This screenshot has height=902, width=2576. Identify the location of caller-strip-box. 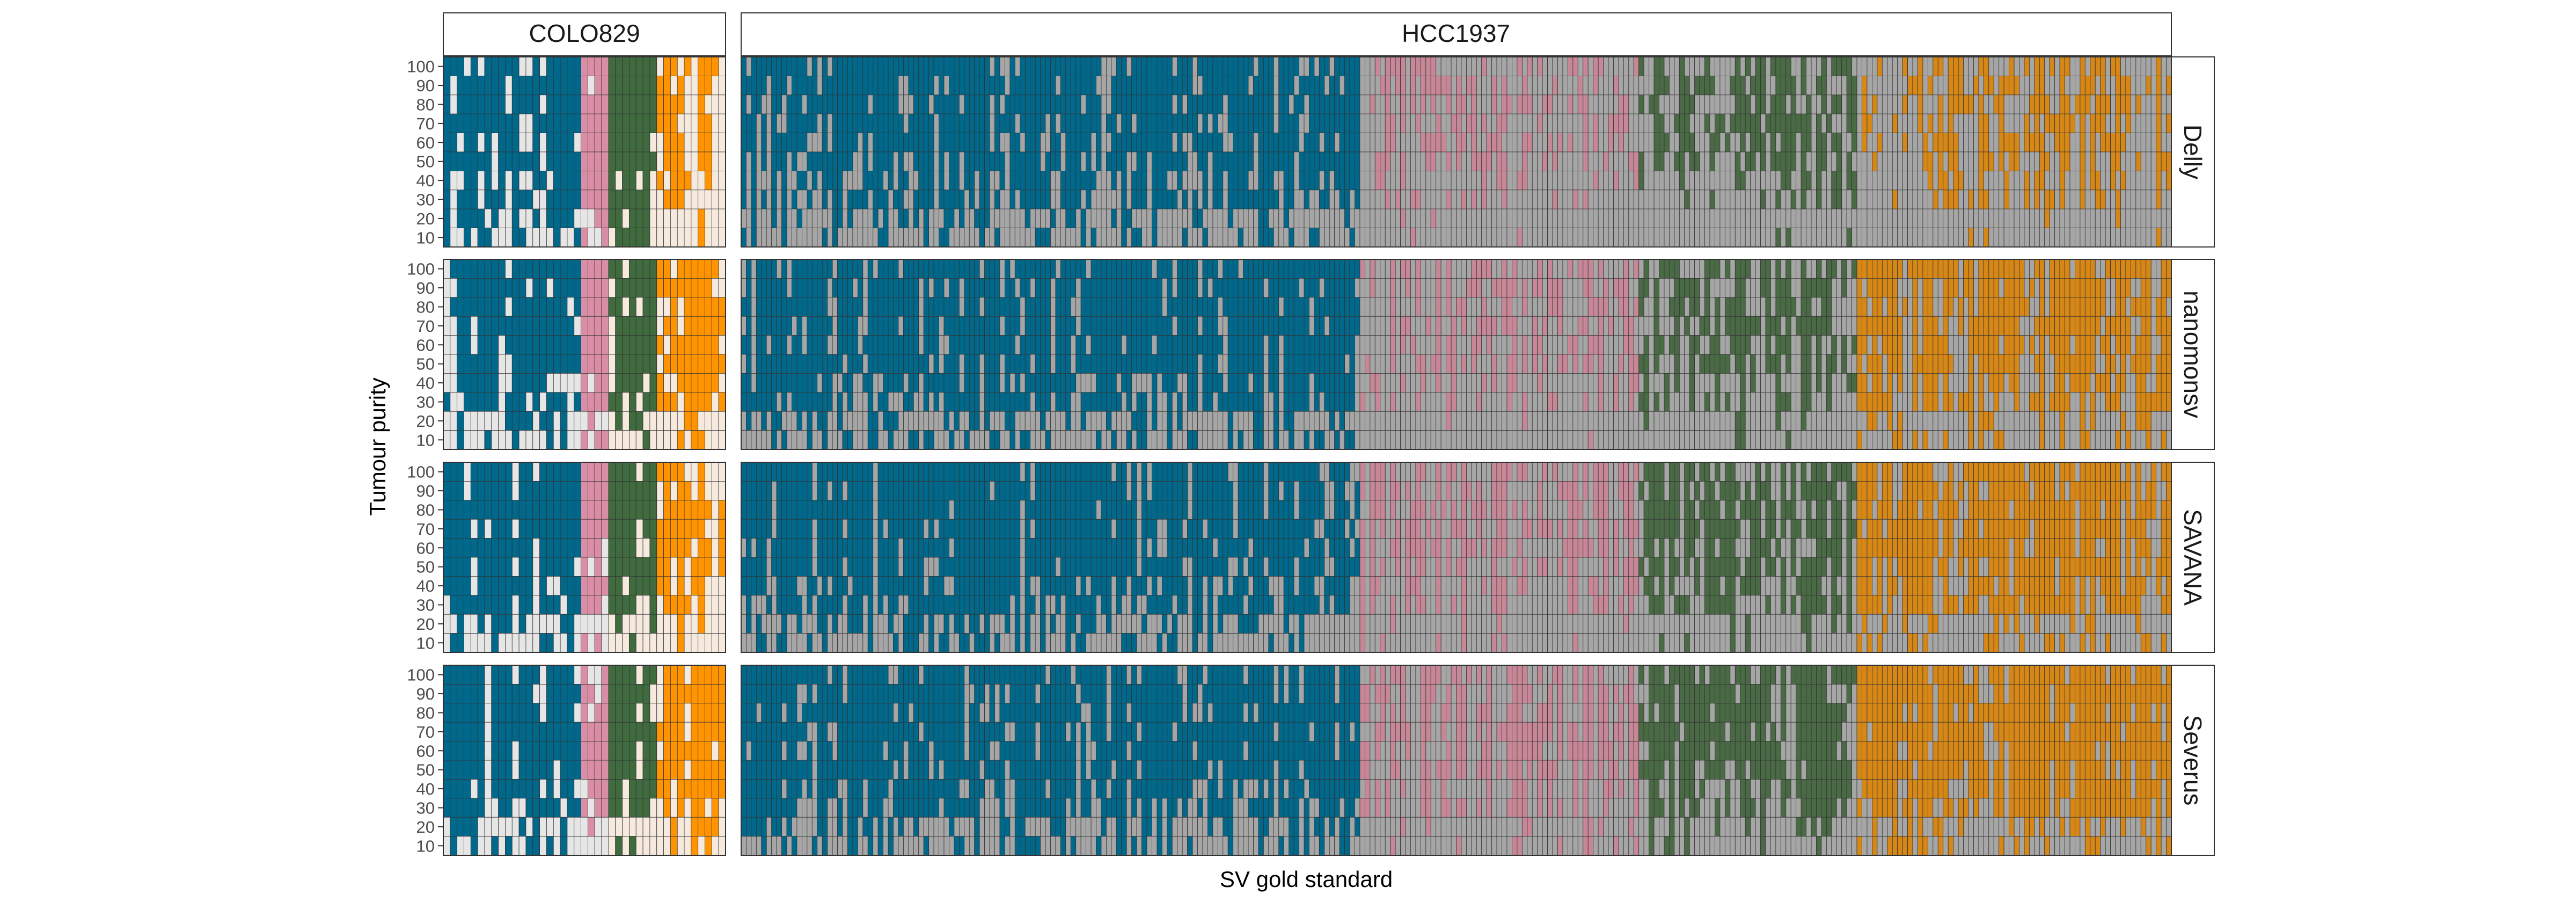
(2193, 354).